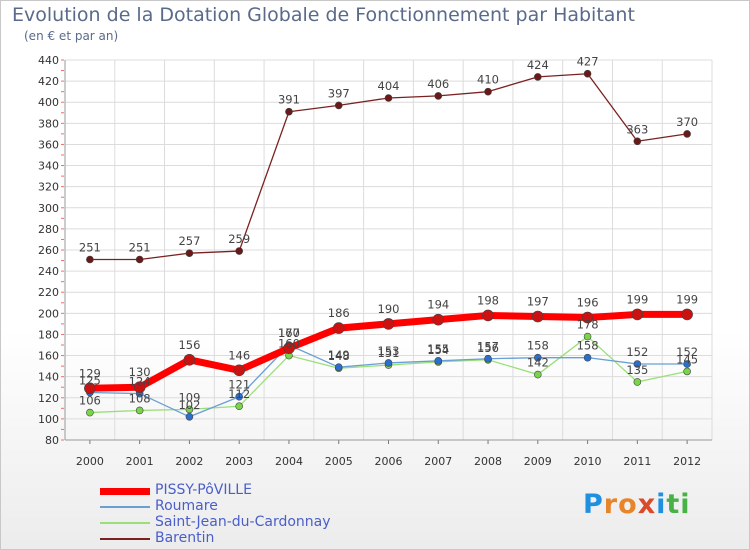  What do you see at coordinates (48, 229) in the screenshot?
I see `y-tick-label: 280` at bounding box center [48, 229].